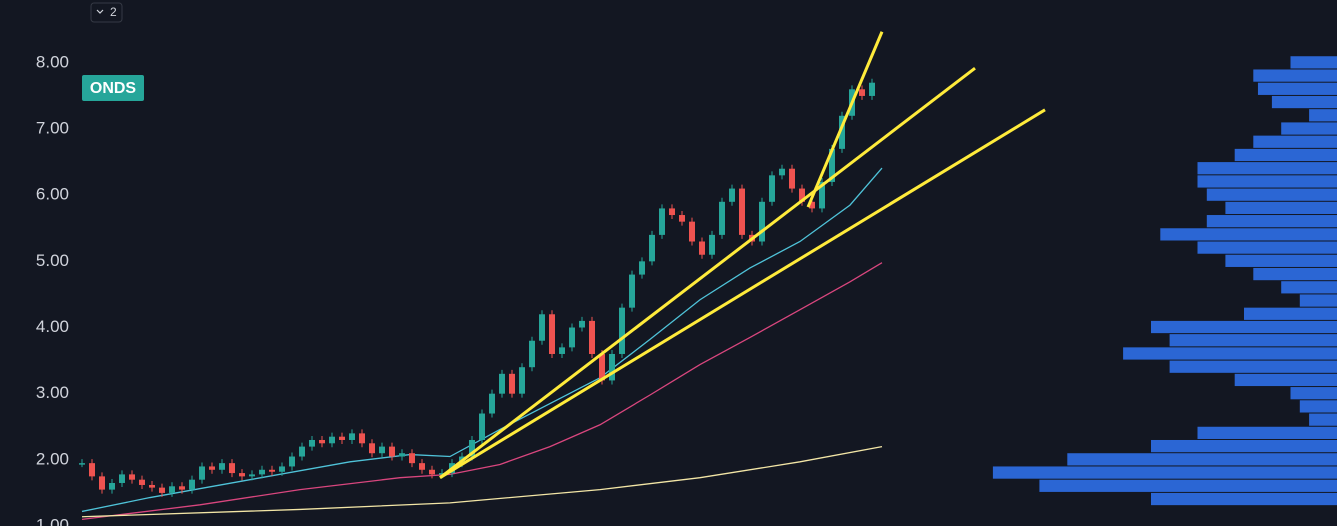 The image size is (1337, 526). Describe the element at coordinates (52, 392) in the screenshot. I see `y-tick-label: 3.00` at that location.